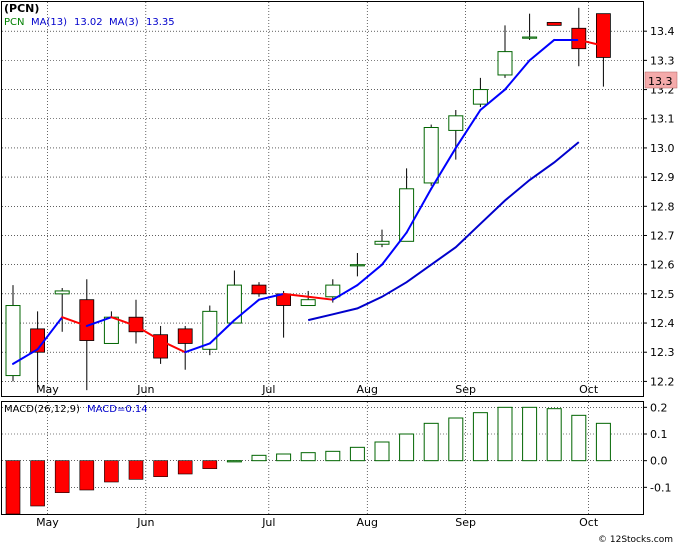  What do you see at coordinates (160, 22) in the screenshot?
I see `legend-ma3-value: 13.35` at bounding box center [160, 22].